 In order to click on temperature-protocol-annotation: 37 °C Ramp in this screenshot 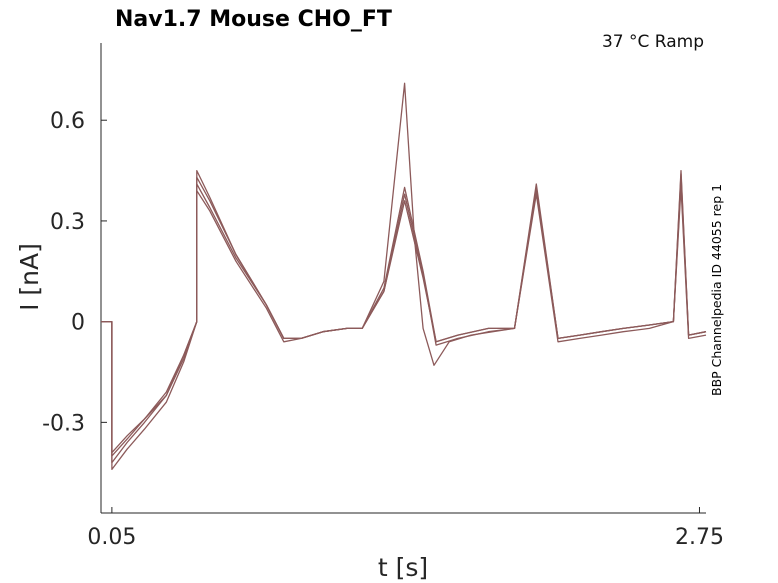, I will do `click(653, 42)`.